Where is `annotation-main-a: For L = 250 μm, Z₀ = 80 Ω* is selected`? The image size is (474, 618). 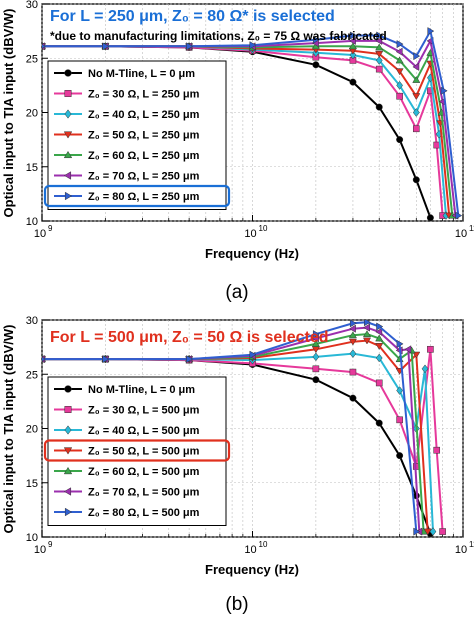
annotation-main-a: For L = 250 μm, Z₀ = 80 Ω* is selected is located at coordinates (192, 16).